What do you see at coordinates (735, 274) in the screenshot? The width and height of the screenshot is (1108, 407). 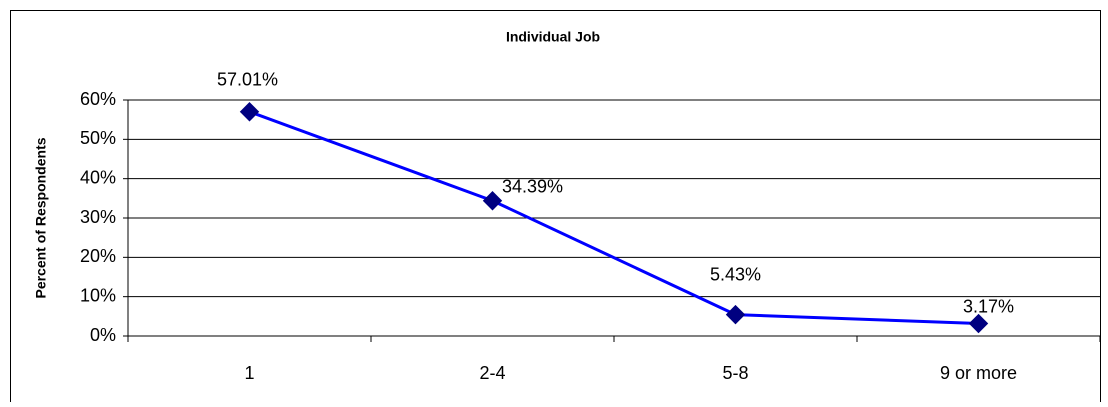 I see `data-label: 5.43%` at bounding box center [735, 274].